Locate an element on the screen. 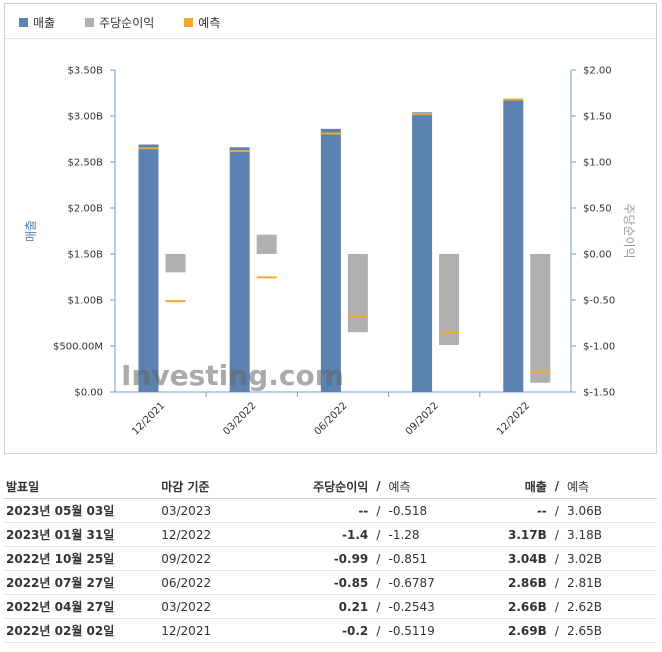  header-eps: 주당순이익 is located at coordinates (328, 486).